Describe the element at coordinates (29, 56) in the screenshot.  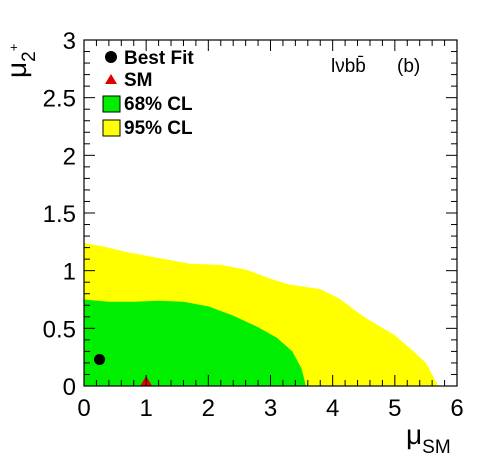
I see `y-axis-title-sub: 2` at that location.